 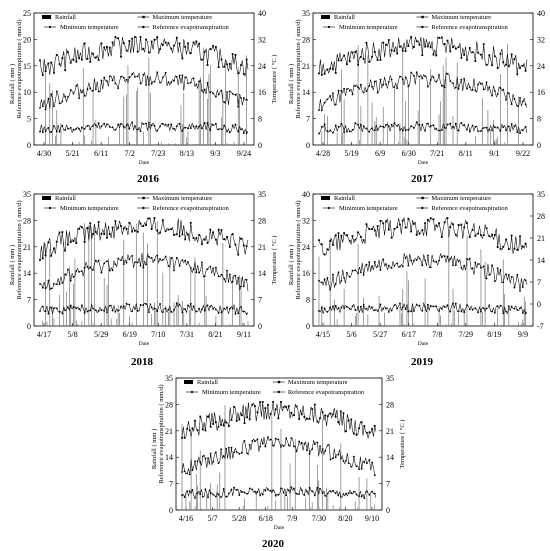 I want to click on left-tick-label: 0, so click(x=29, y=145).